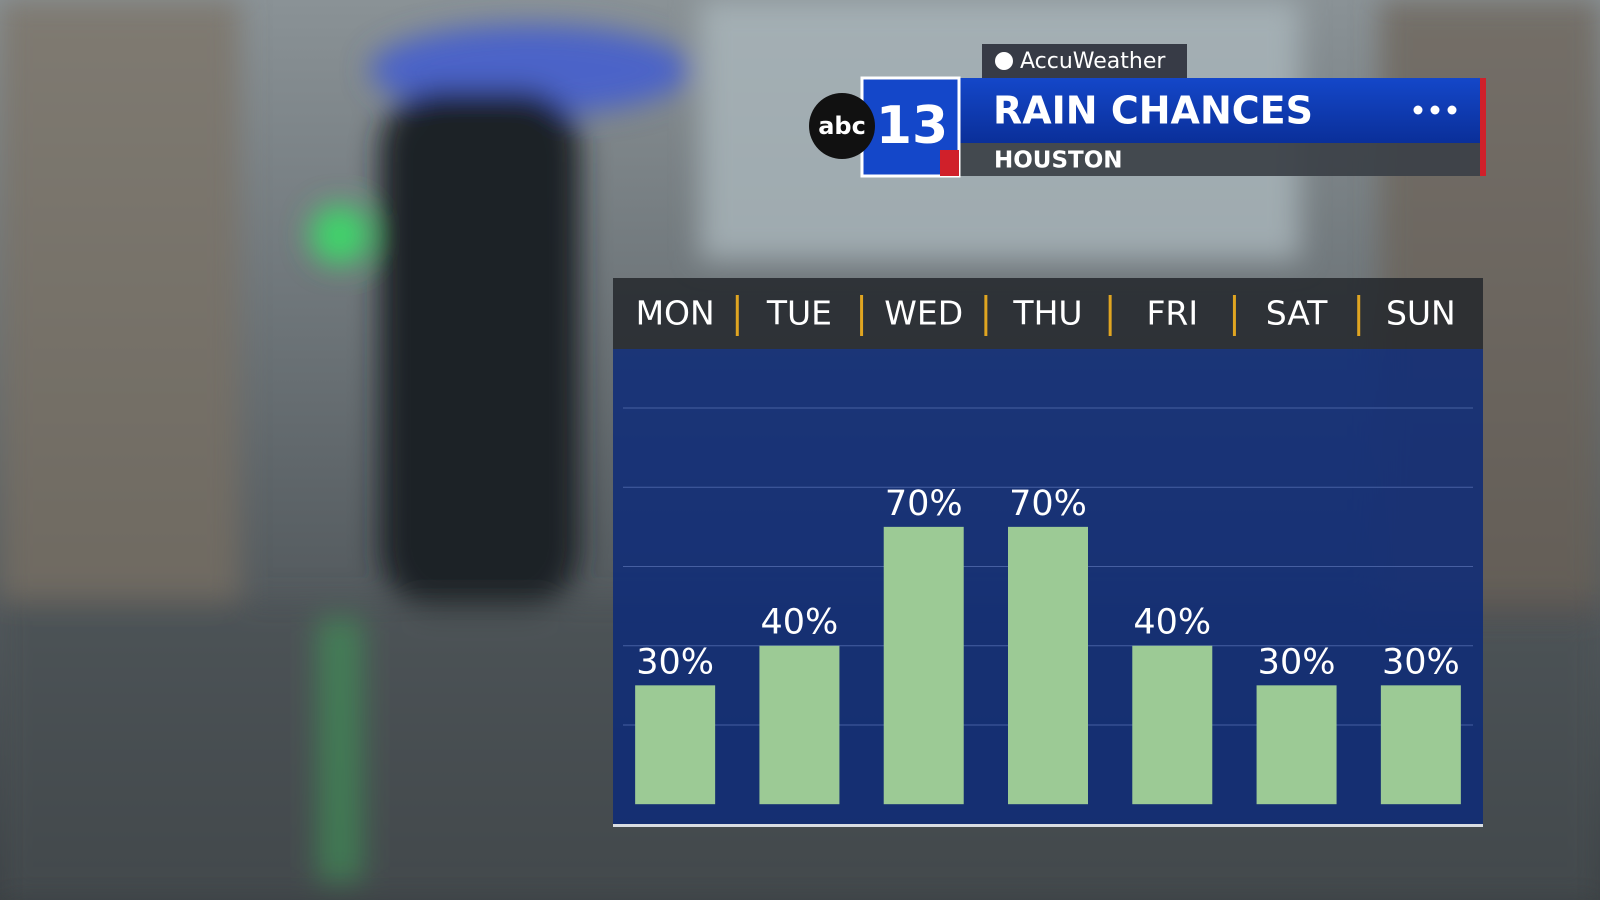 The height and width of the screenshot is (900, 1600). I want to click on station-header: AccuWeather 13 abc RAIN CHANCES HOUSTON, so click(1147, 111).